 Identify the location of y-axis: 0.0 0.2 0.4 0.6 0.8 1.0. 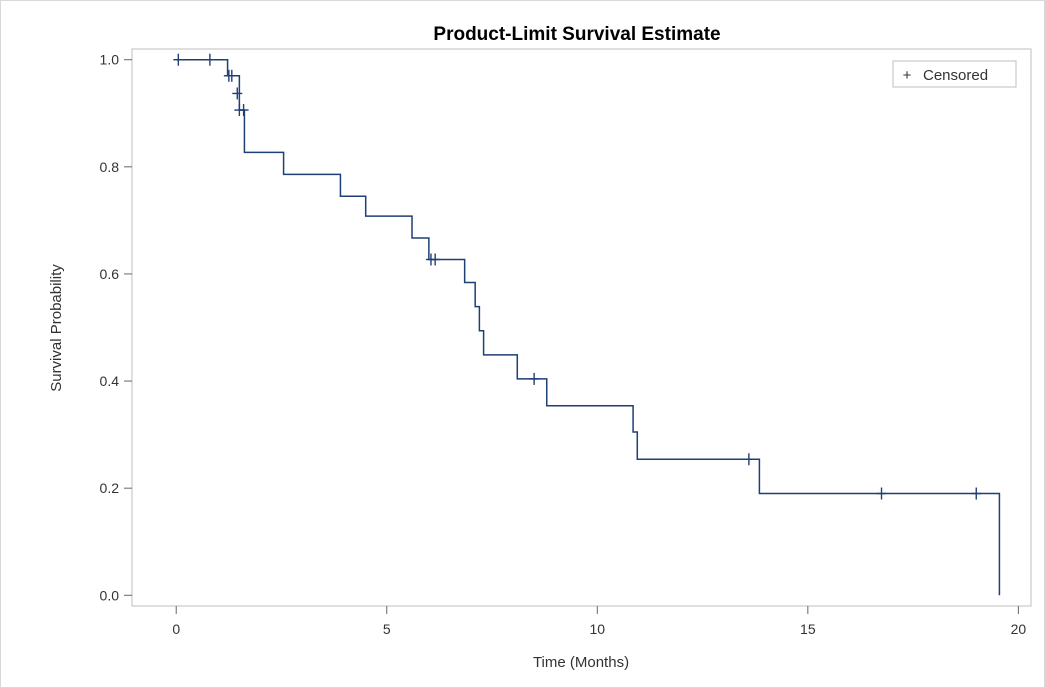
(116, 327).